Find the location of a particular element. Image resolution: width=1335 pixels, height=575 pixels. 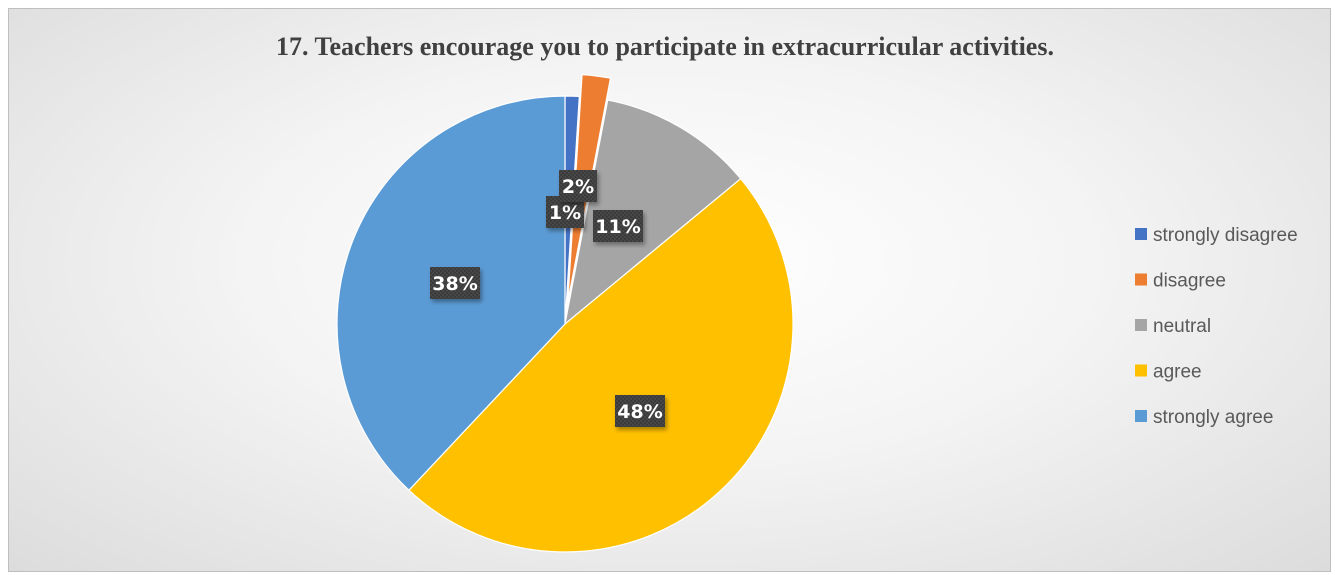

legend-item-agree: agree is located at coordinates (1168, 372).